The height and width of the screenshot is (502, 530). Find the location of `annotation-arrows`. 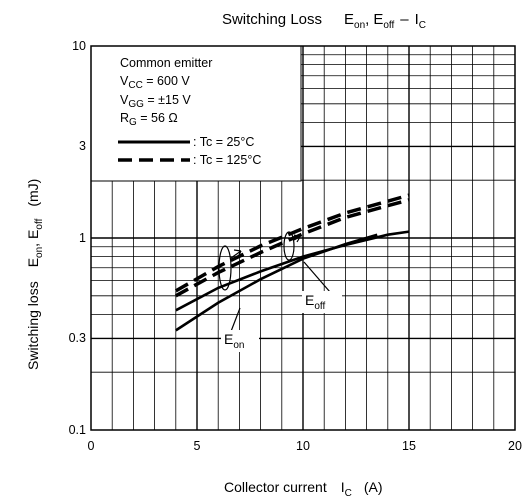

annotation-arrows is located at coordinates (274, 283).